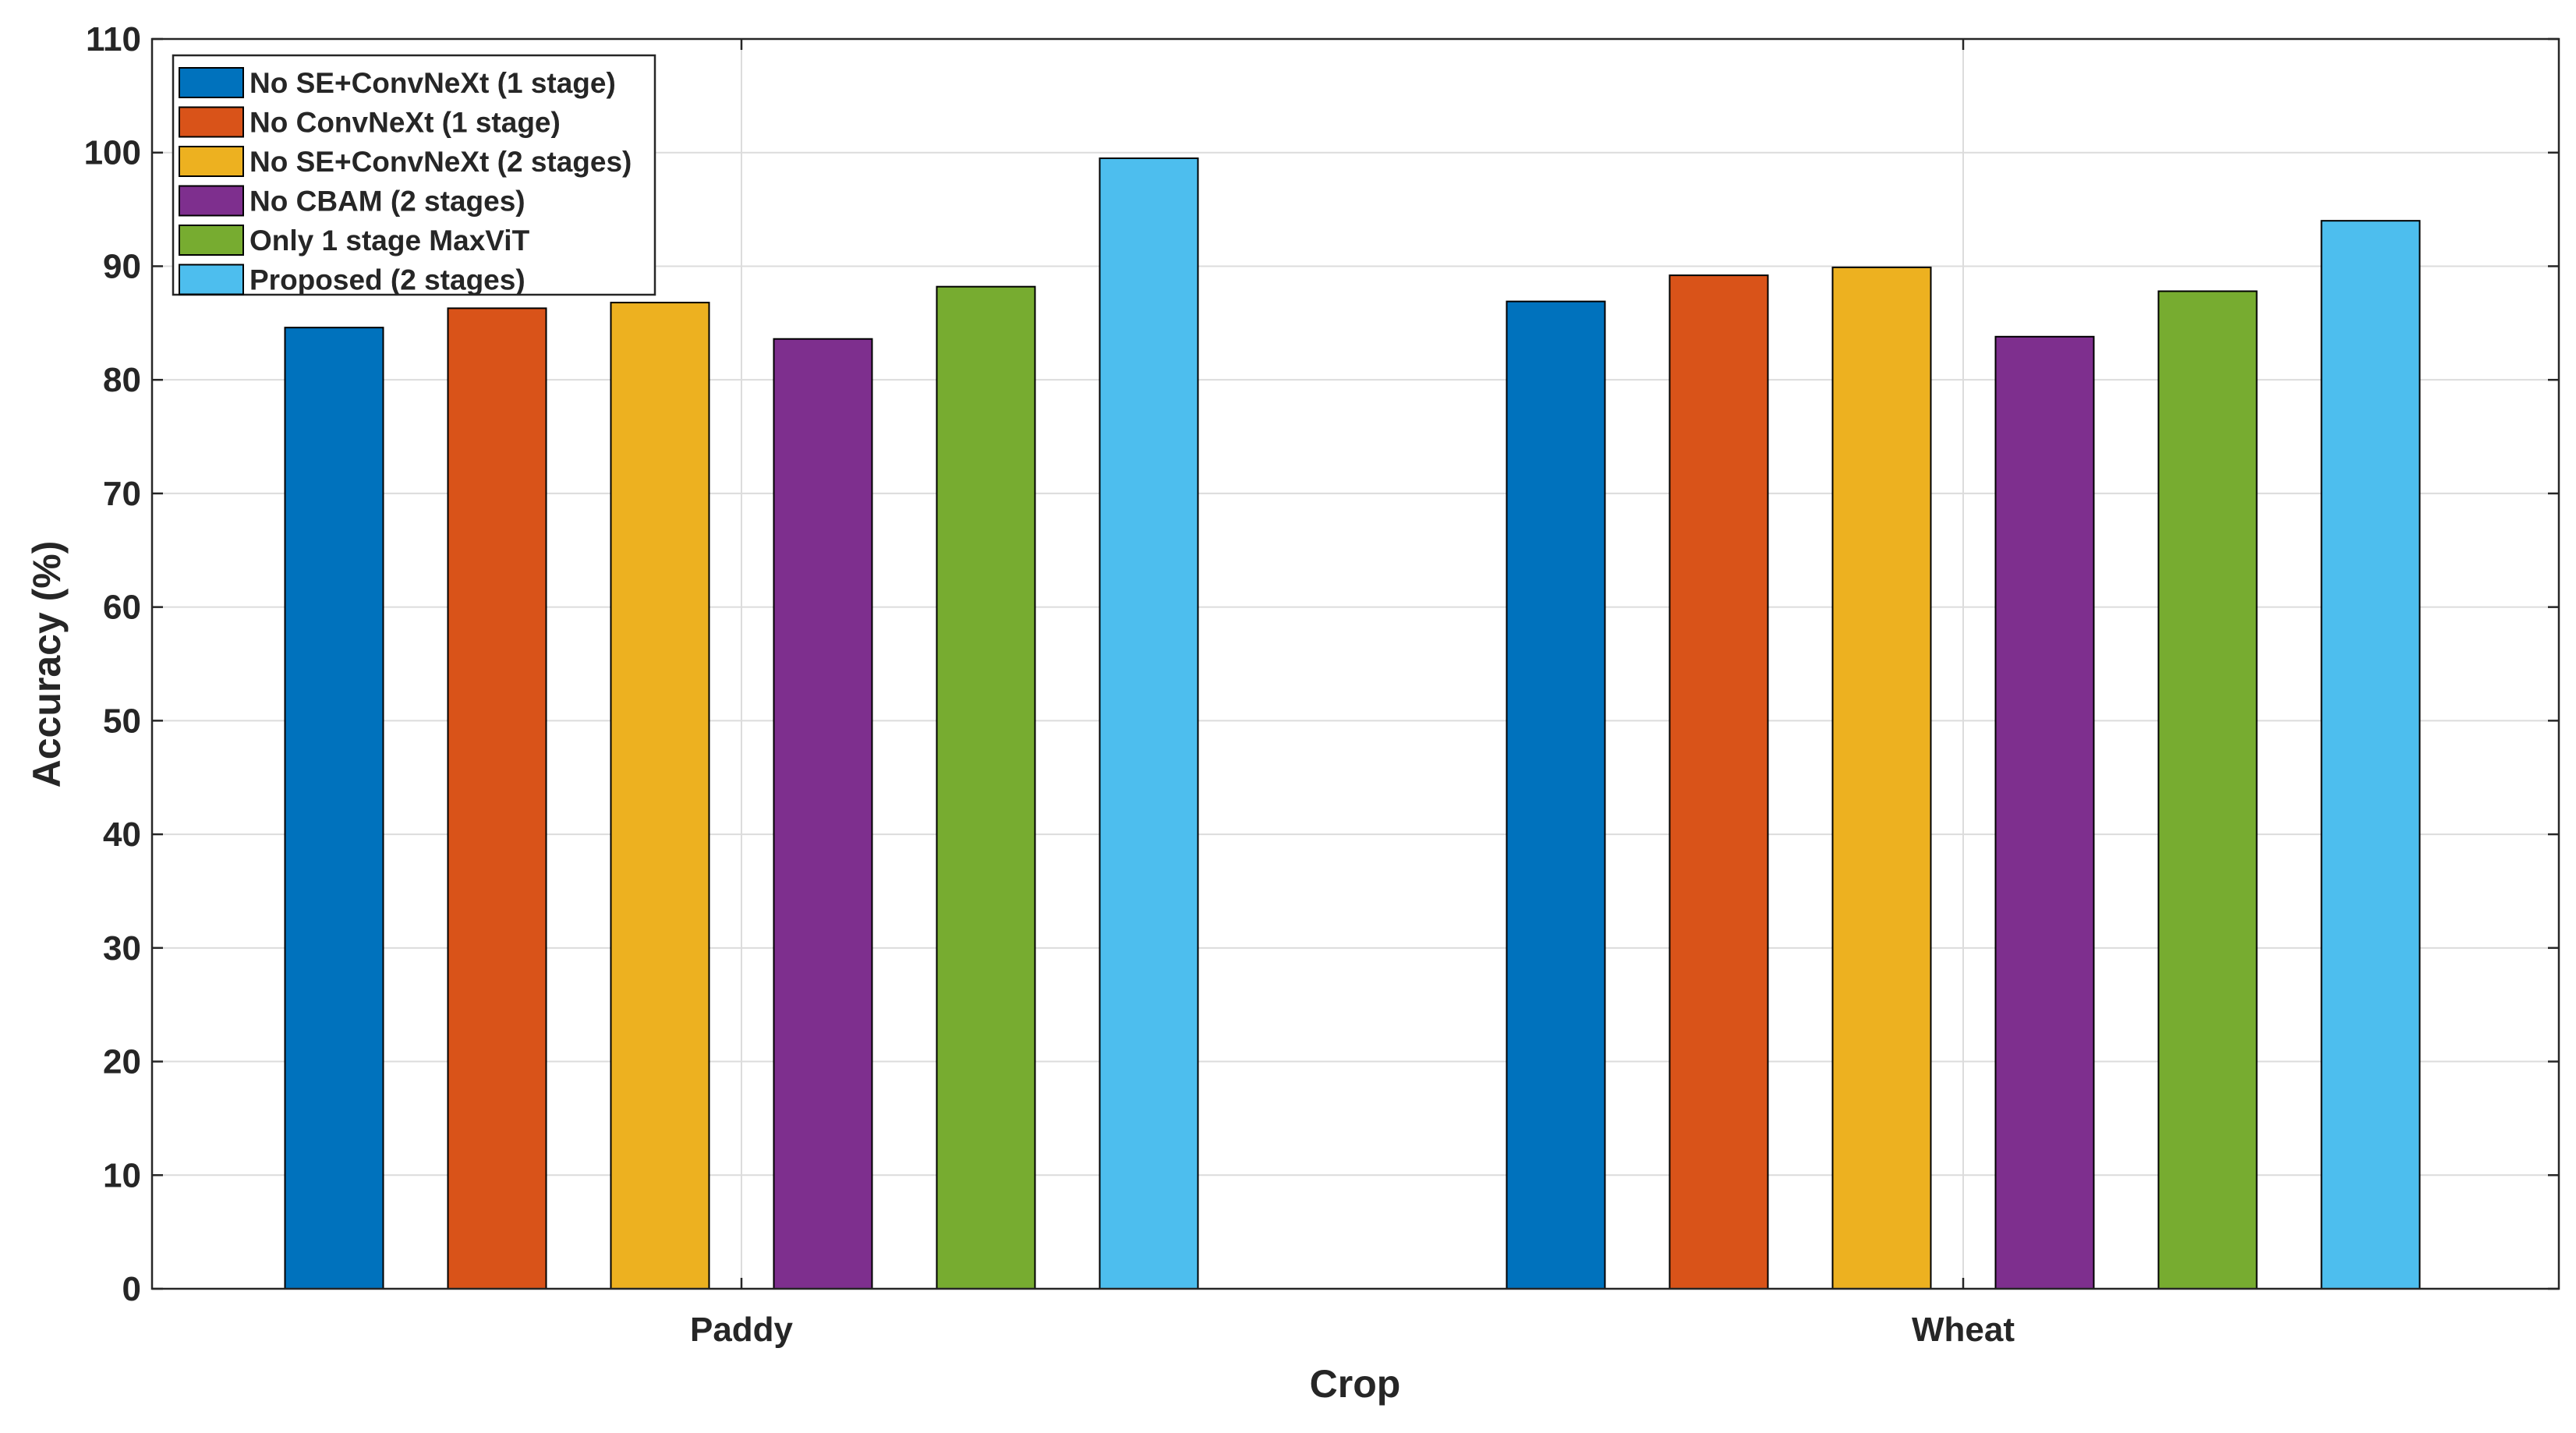  Describe the element at coordinates (122, 608) in the screenshot. I see `y-tick-label: 60` at that location.